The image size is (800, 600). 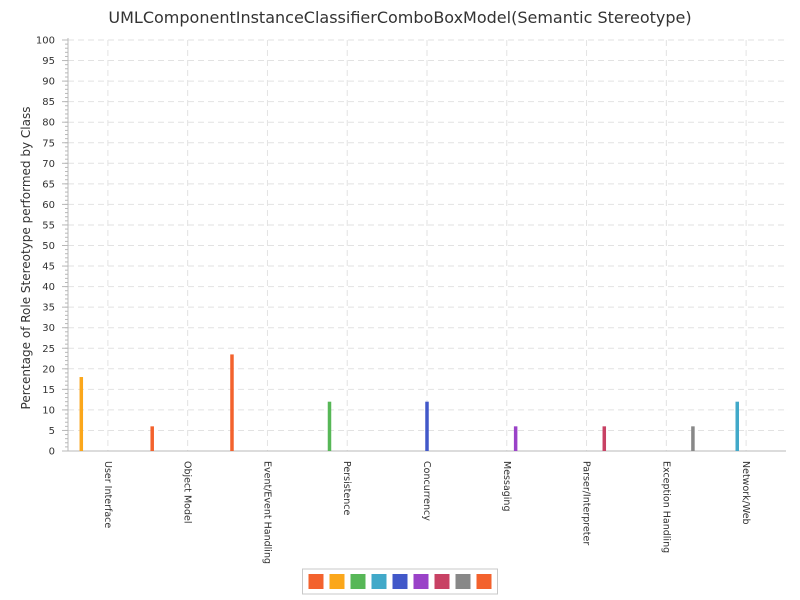 What do you see at coordinates (48, 164) in the screenshot?
I see `y-tick-label: 70` at bounding box center [48, 164].